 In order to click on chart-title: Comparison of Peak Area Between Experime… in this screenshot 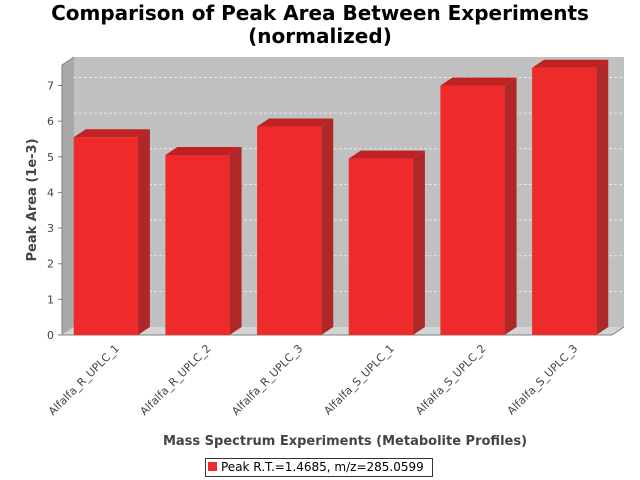, I will do `click(320, 25)`.